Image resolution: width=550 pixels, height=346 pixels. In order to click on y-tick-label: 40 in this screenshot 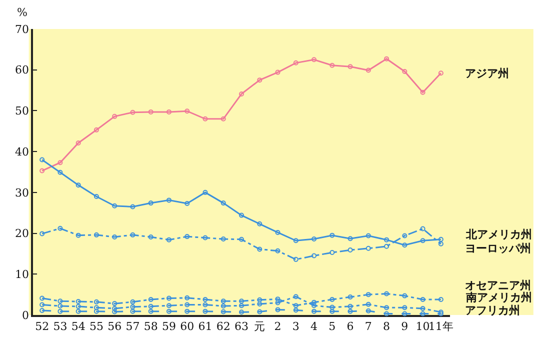, I will do `click(22, 151)`.